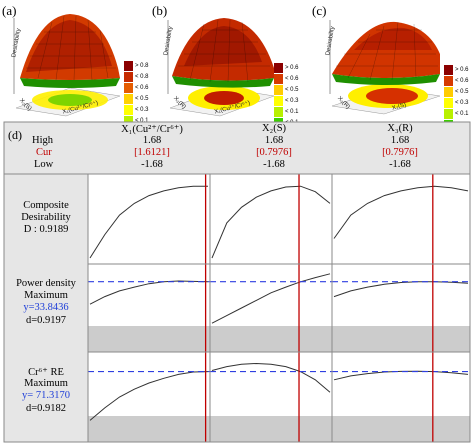 Image resolution: width=474 pixels, height=444 pixels. What do you see at coordinates (274, 164) in the screenshot?
I see `factor-low-x2: -1.68` at bounding box center [274, 164].